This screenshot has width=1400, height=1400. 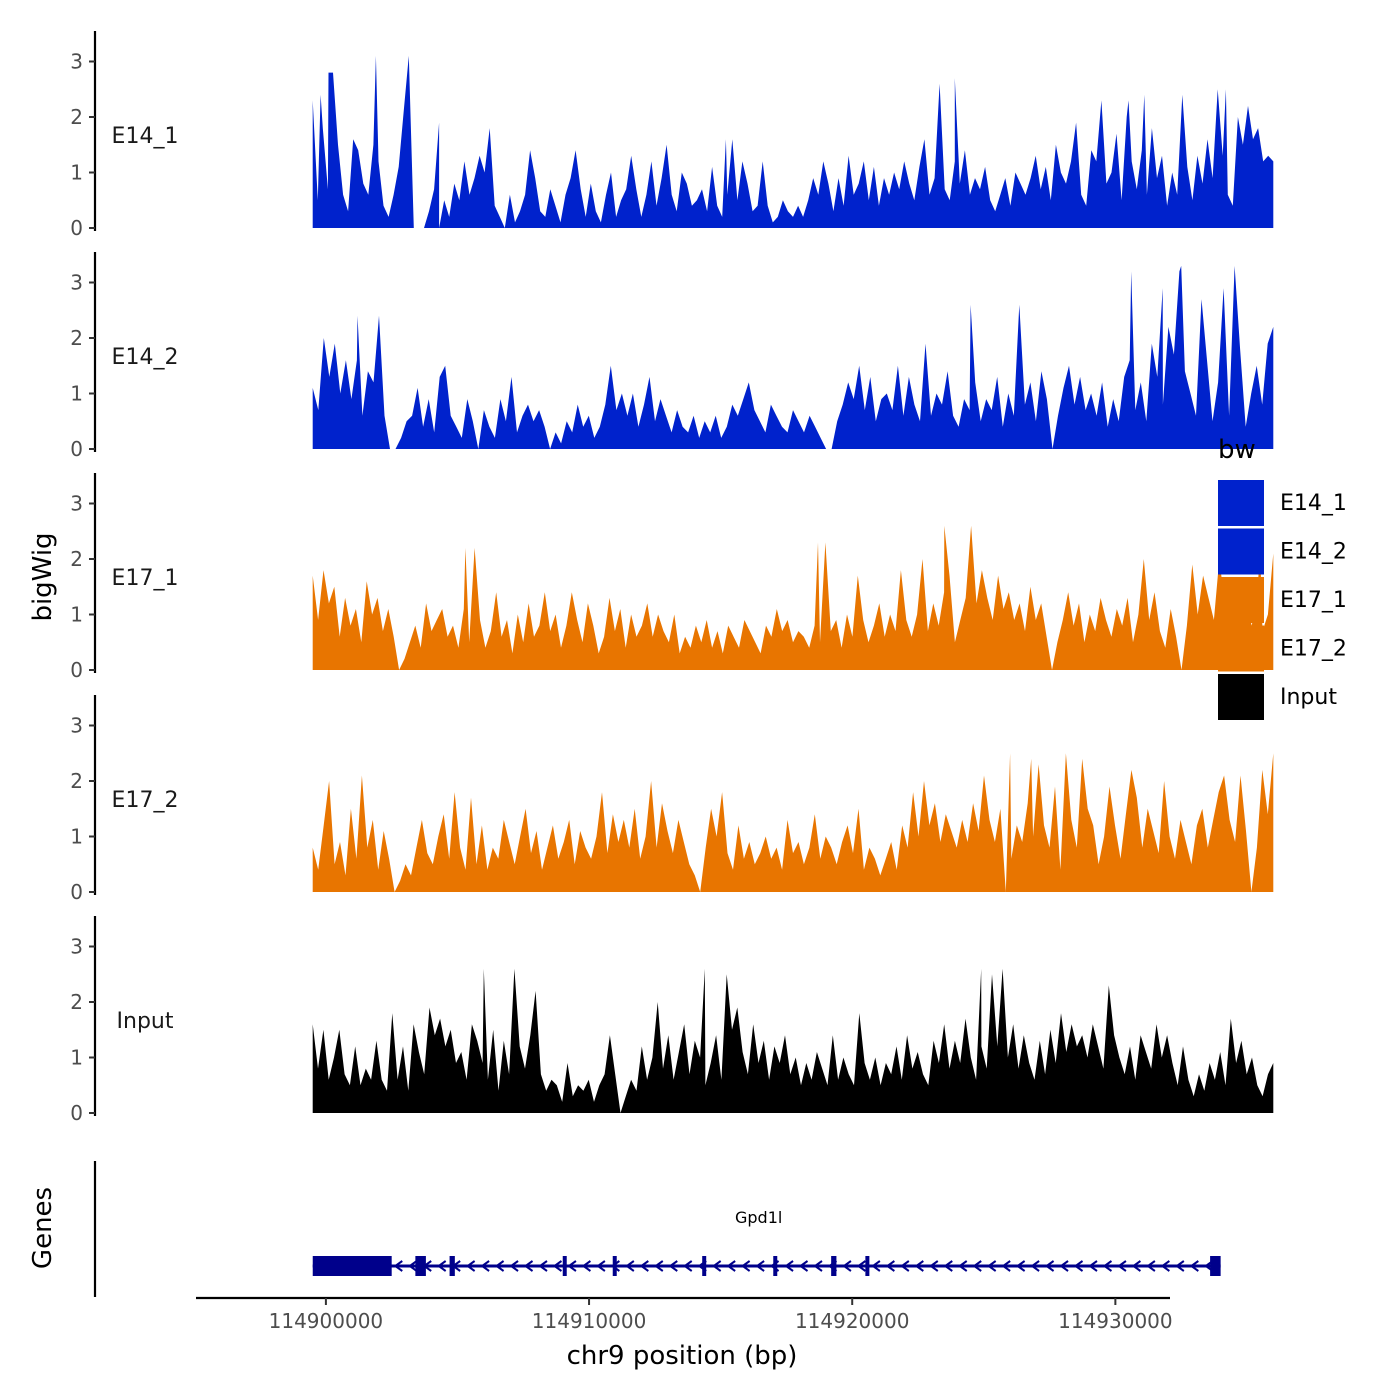 What do you see at coordinates (145, 578) in the screenshot?
I see `track-label: E17_1` at bounding box center [145, 578].